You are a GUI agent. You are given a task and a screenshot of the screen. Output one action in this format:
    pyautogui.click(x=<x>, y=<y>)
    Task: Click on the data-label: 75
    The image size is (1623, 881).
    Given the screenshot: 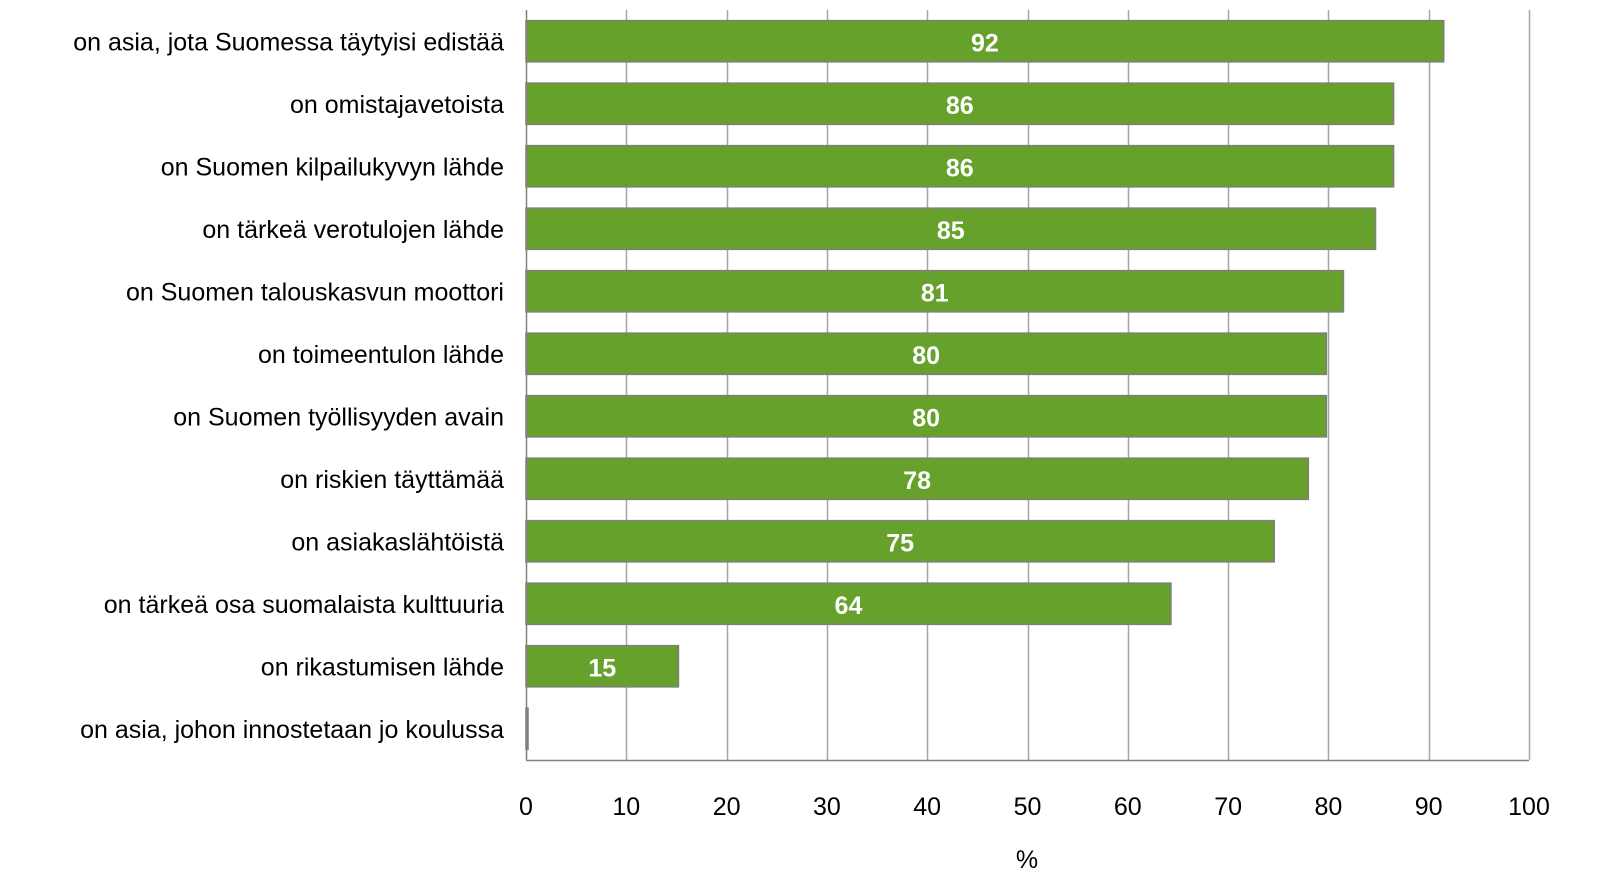 What is the action you would take?
    pyautogui.click(x=900, y=543)
    